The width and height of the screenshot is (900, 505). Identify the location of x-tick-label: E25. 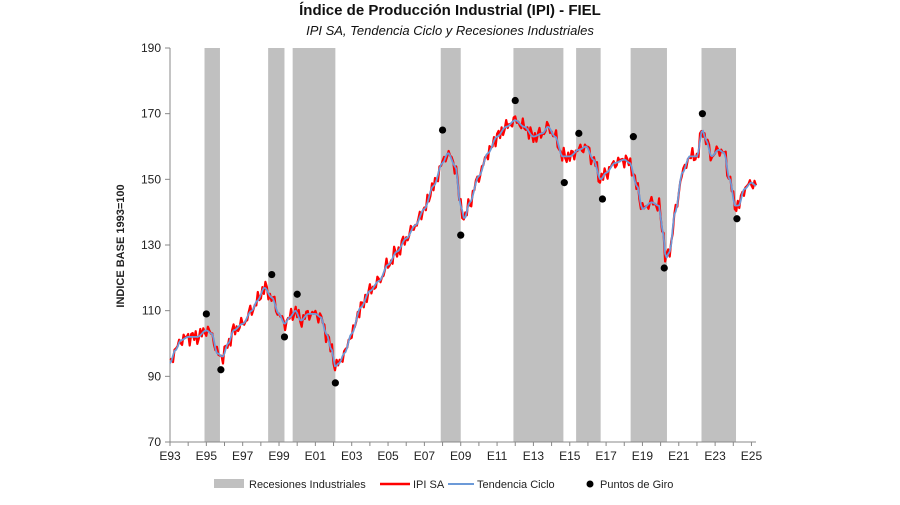
(752, 456).